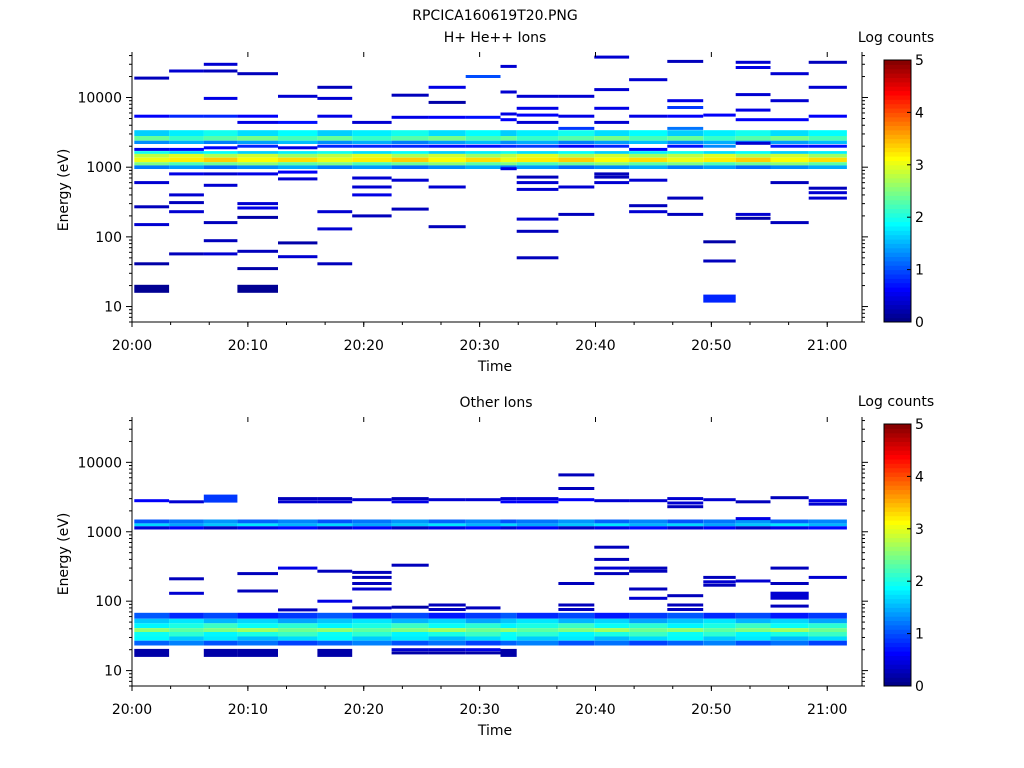 This screenshot has height=768, width=1024. What do you see at coordinates (479, 710) in the screenshot?
I see `x-tick-label: 20:30` at bounding box center [479, 710].